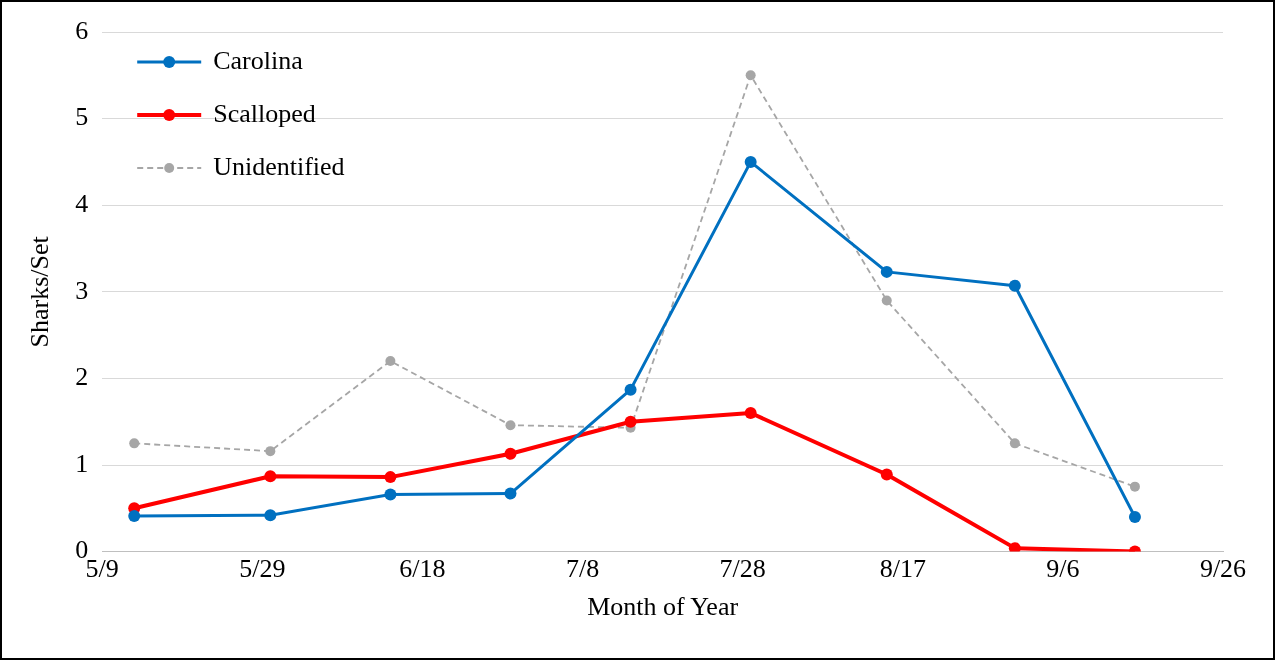 This screenshot has height=660, width=1275. I want to click on y-tick-label: 5, so click(82, 117).